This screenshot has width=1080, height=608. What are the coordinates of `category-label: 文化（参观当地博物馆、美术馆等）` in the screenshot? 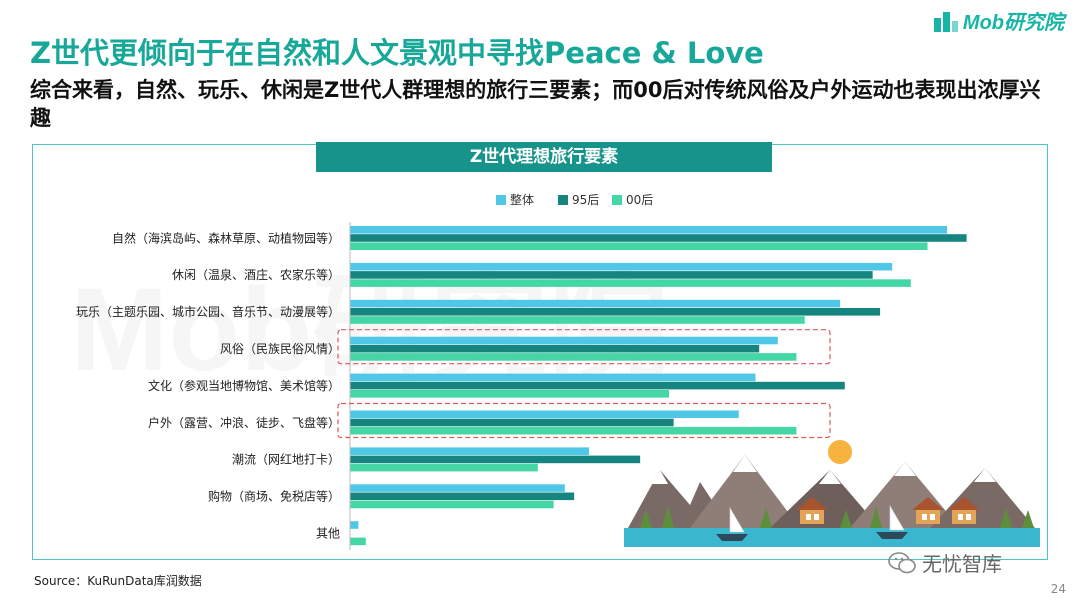 It's located at (244, 385).